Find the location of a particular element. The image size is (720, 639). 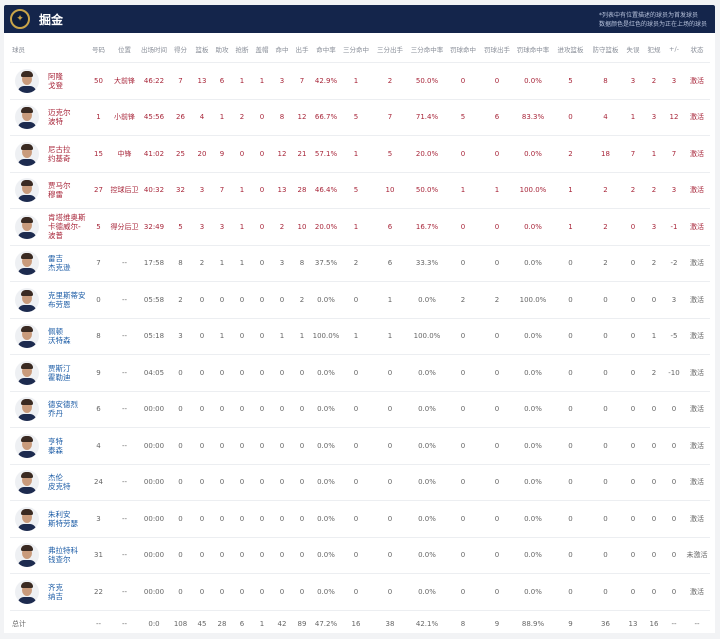

player-cell: 迈克尔 波特 is located at coordinates (48, 117).